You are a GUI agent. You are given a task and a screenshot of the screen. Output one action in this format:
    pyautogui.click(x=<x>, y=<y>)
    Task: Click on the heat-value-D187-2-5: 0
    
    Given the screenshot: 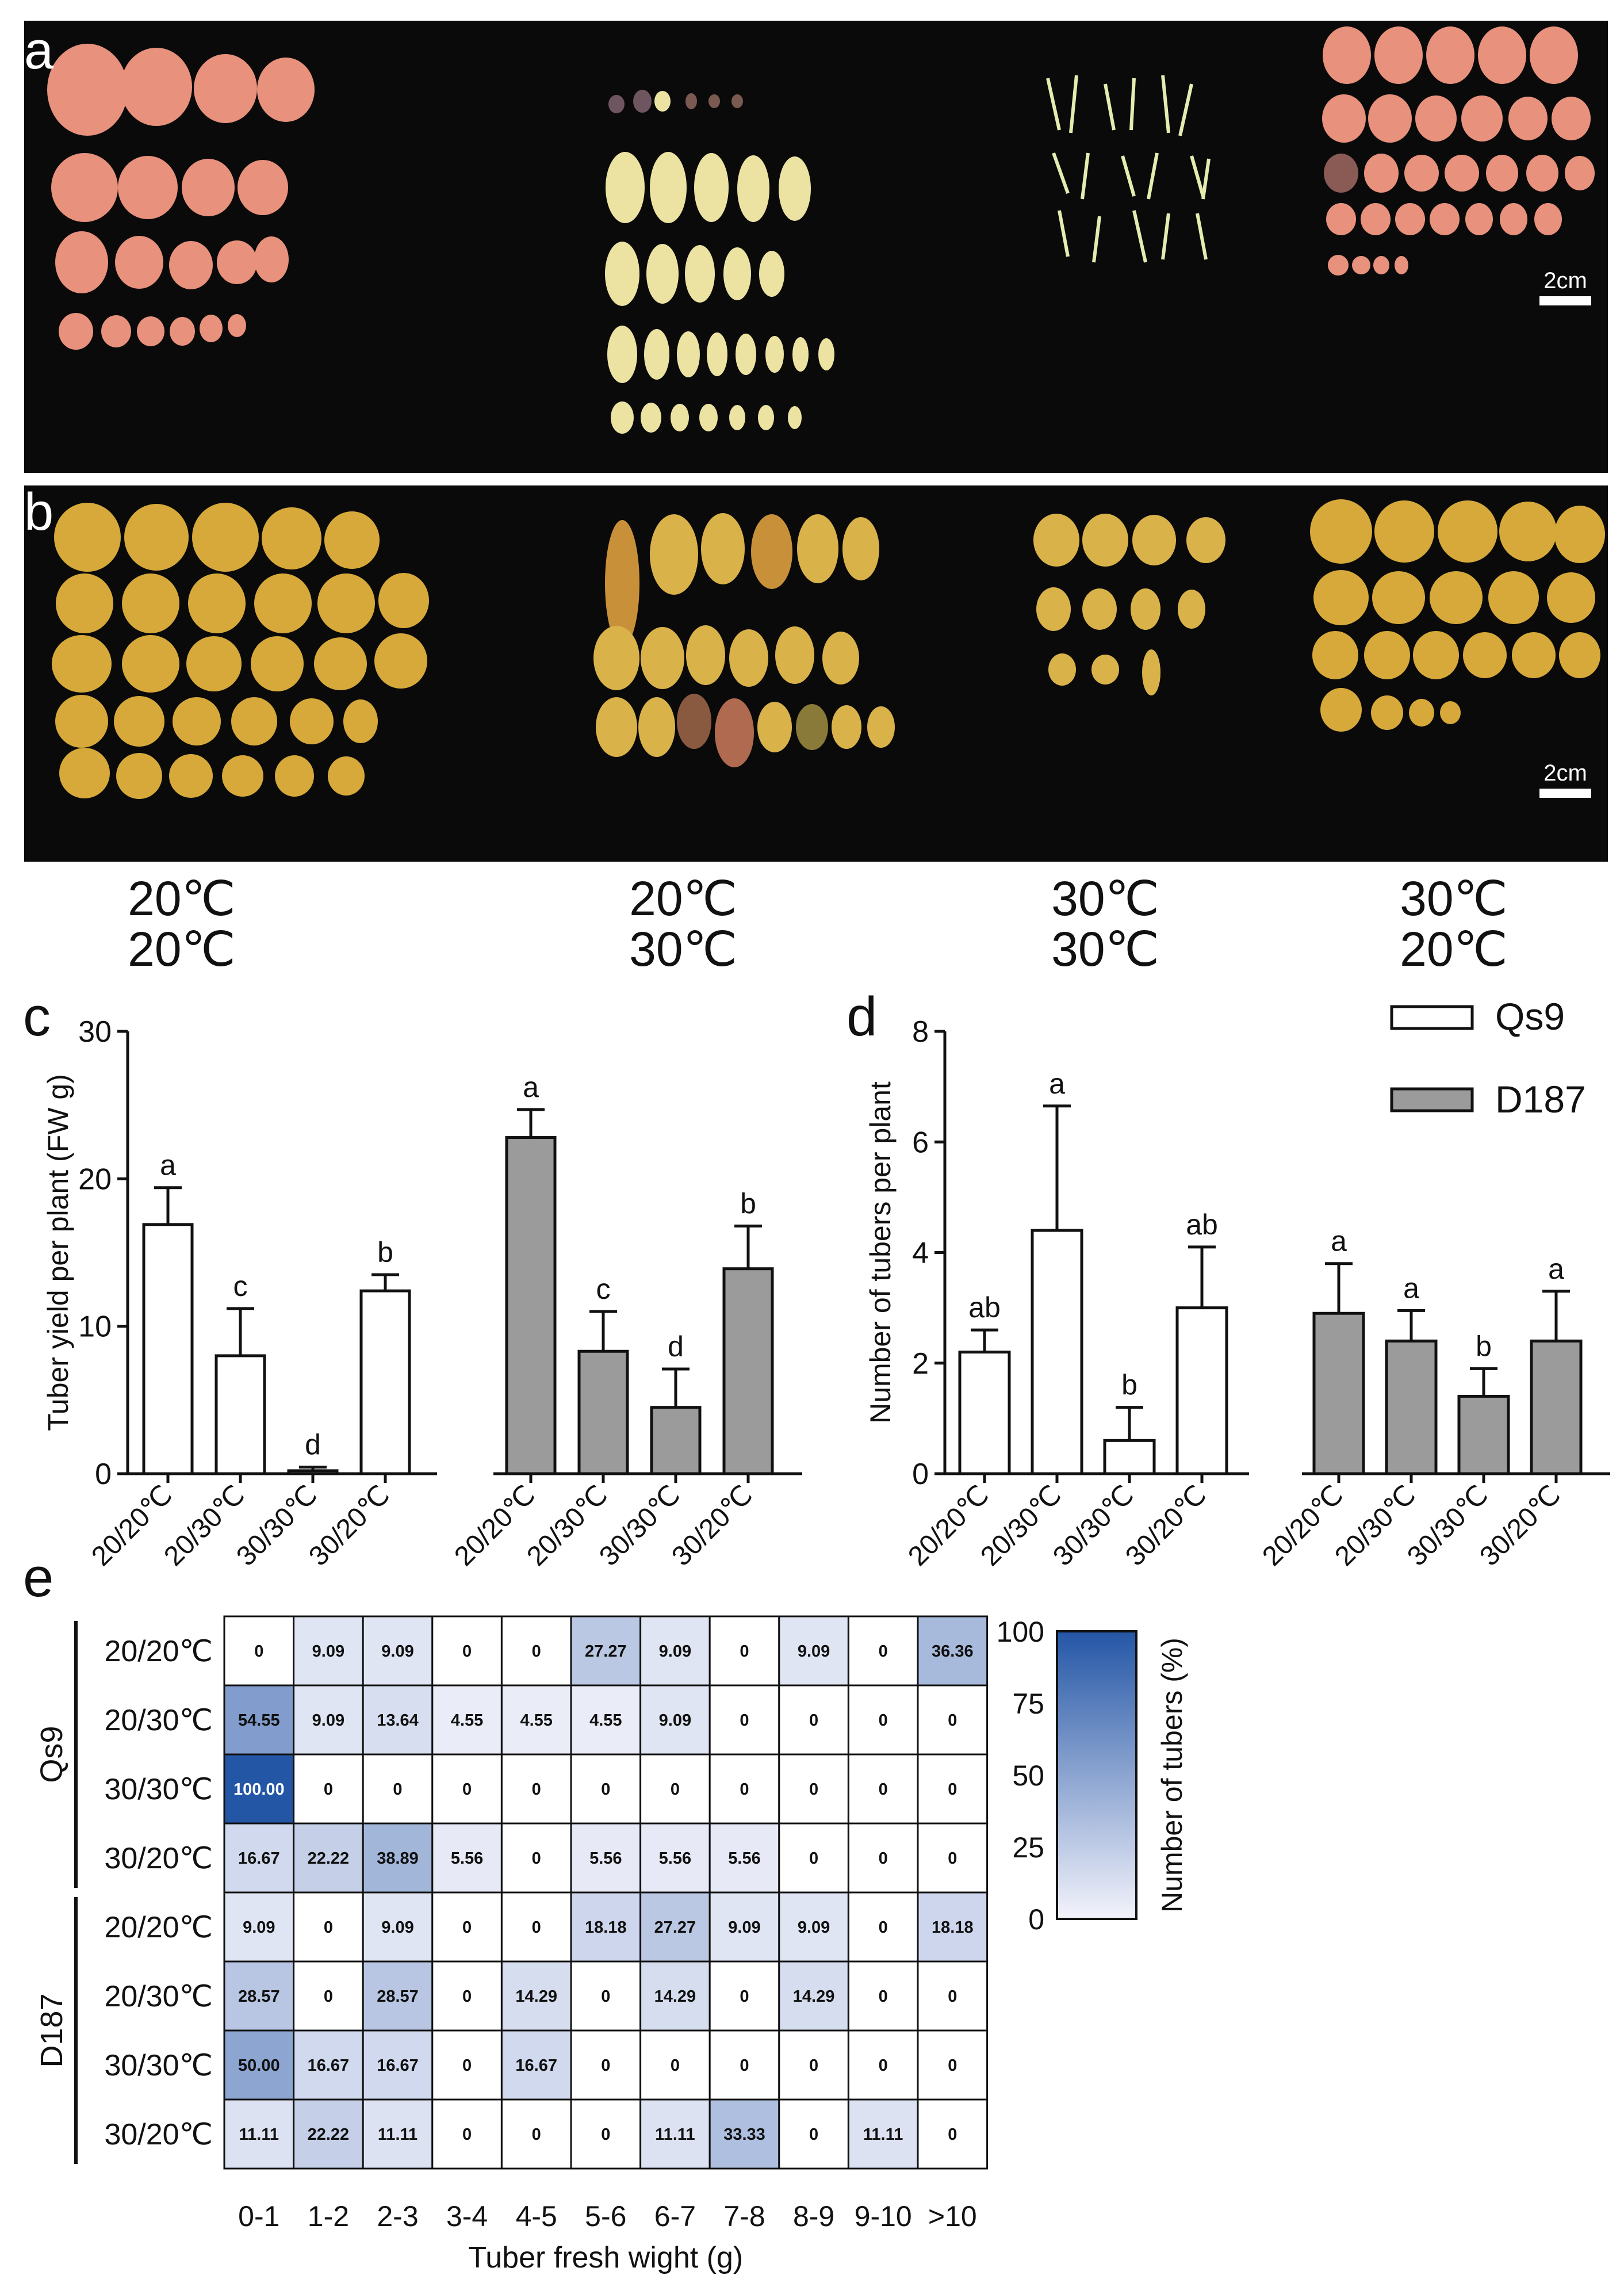 What is the action you would take?
    pyautogui.click(x=606, y=2065)
    